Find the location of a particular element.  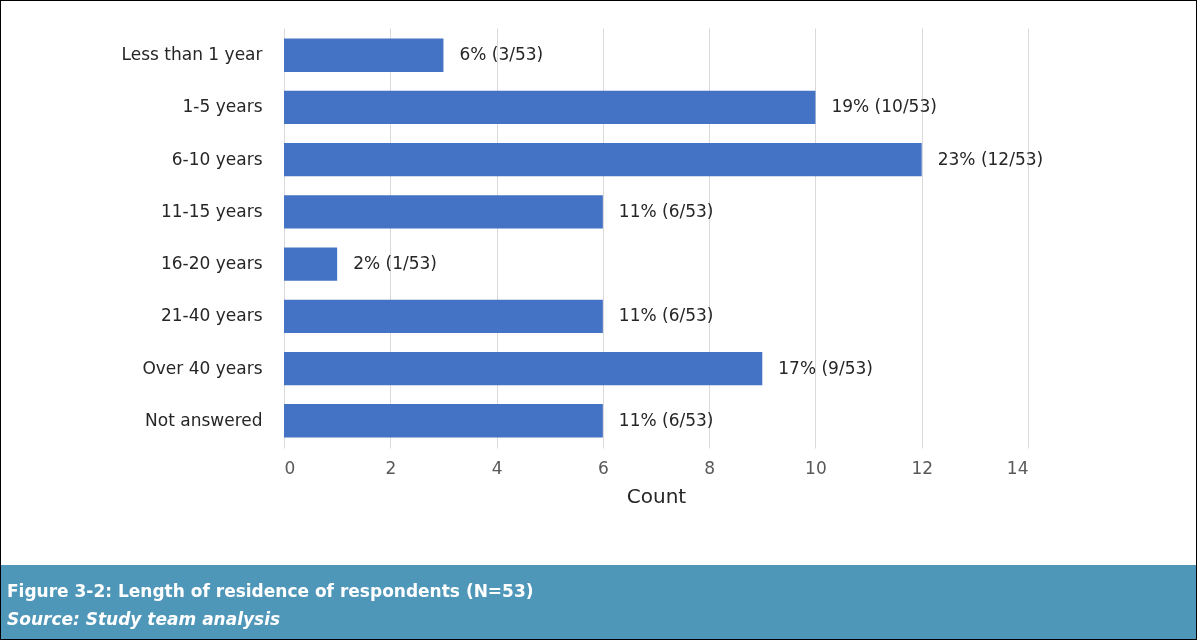

x-tick-label: 8 is located at coordinates (710, 467).